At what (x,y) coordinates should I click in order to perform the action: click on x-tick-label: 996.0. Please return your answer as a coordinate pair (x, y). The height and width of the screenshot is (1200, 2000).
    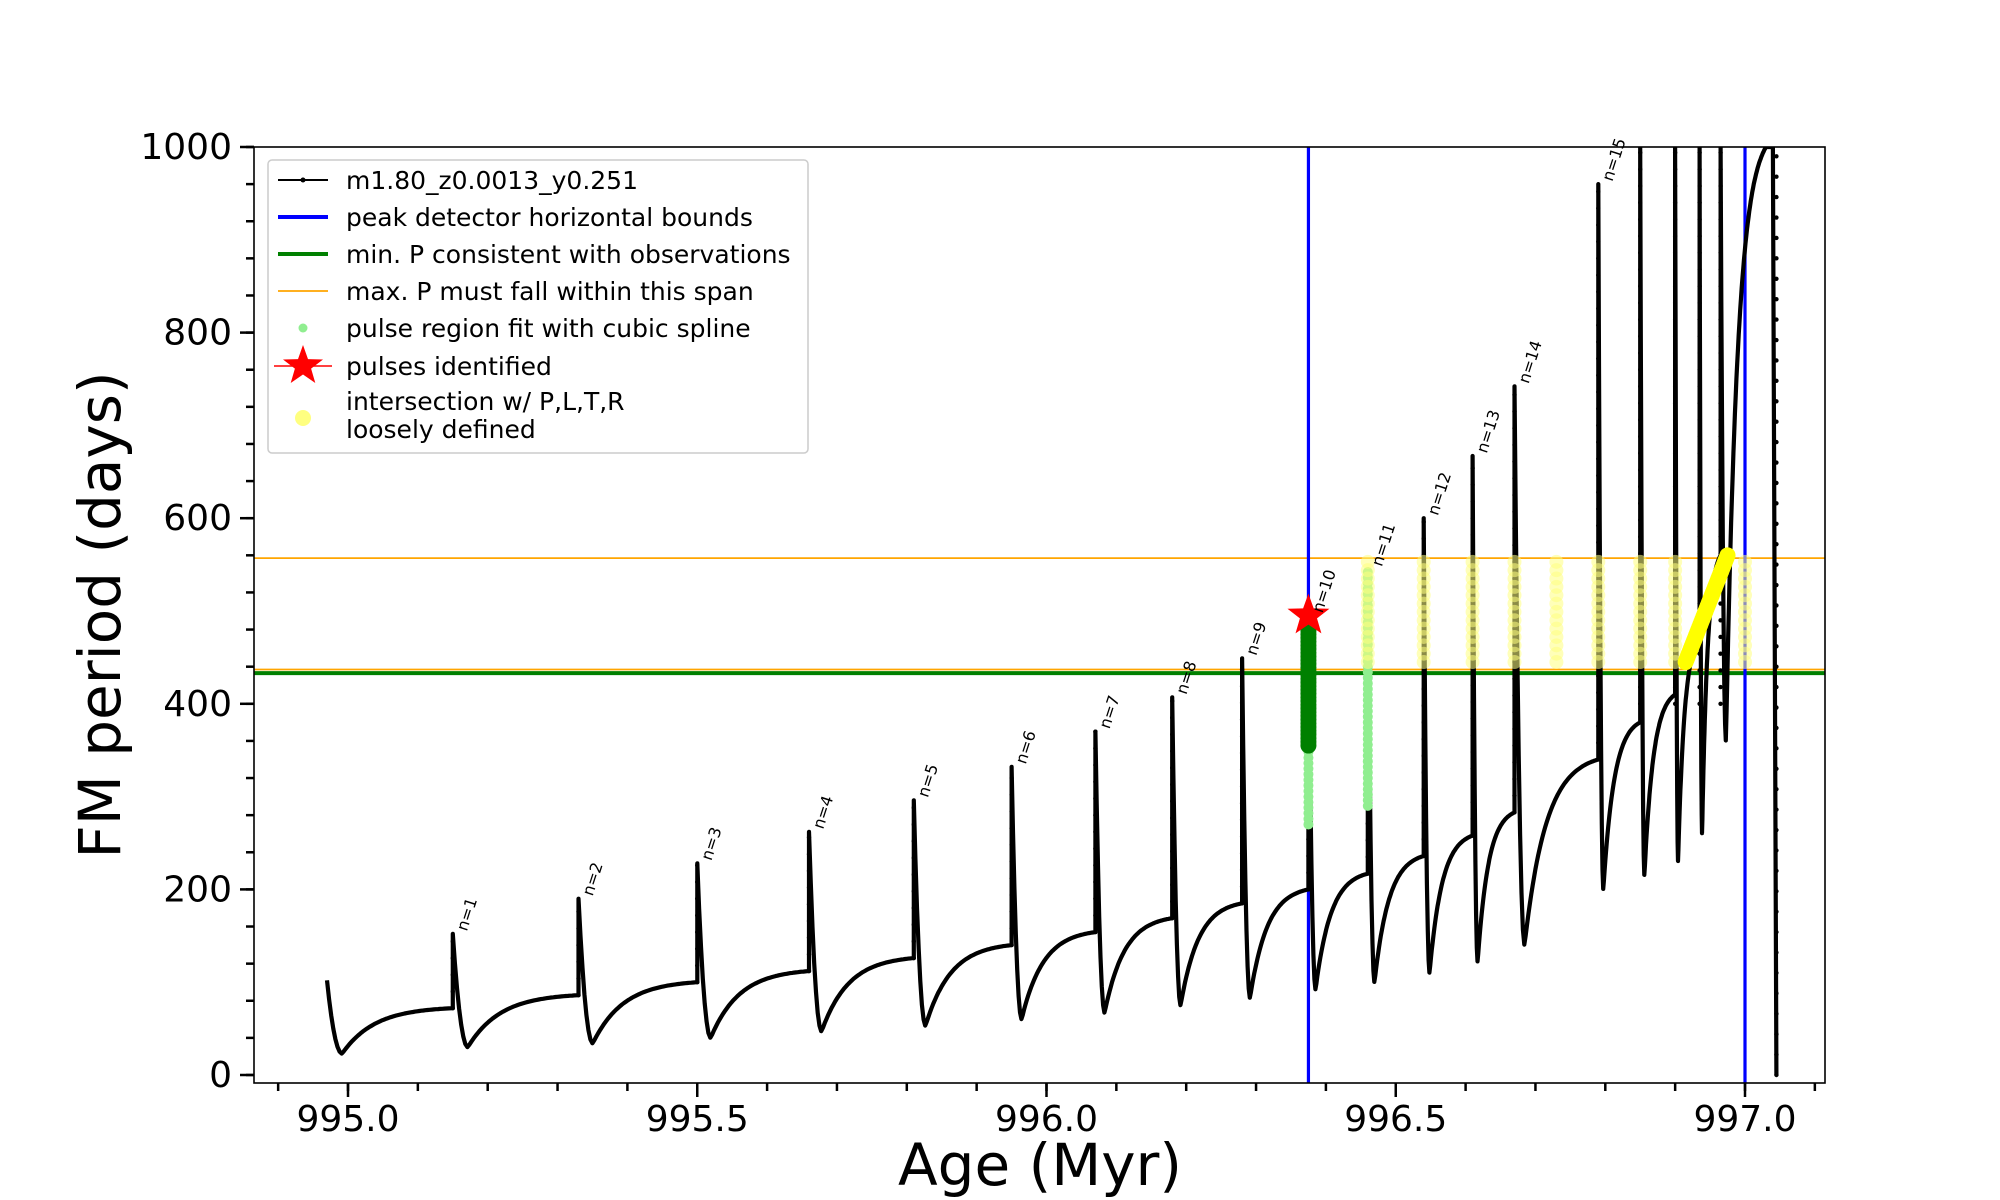
    Looking at the image, I should click on (1046, 1119).